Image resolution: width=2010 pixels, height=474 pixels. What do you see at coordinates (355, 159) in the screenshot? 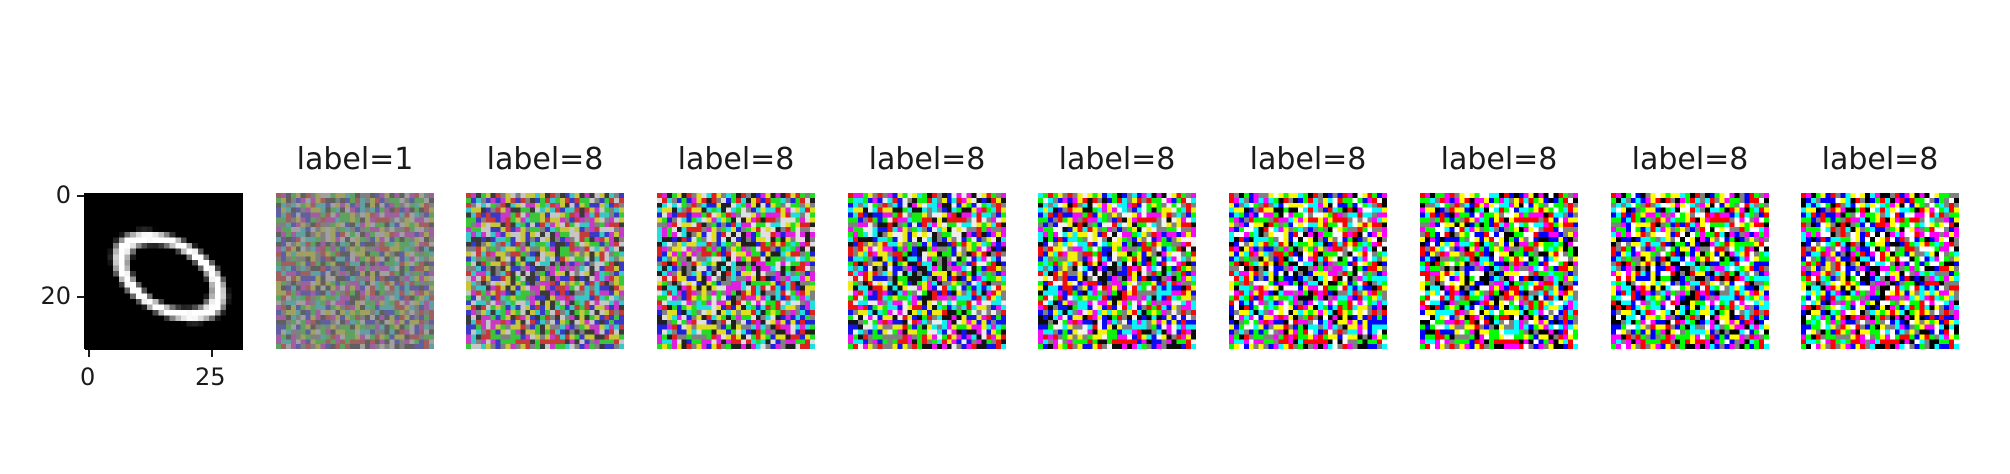
I see `panel-title: label=1` at bounding box center [355, 159].